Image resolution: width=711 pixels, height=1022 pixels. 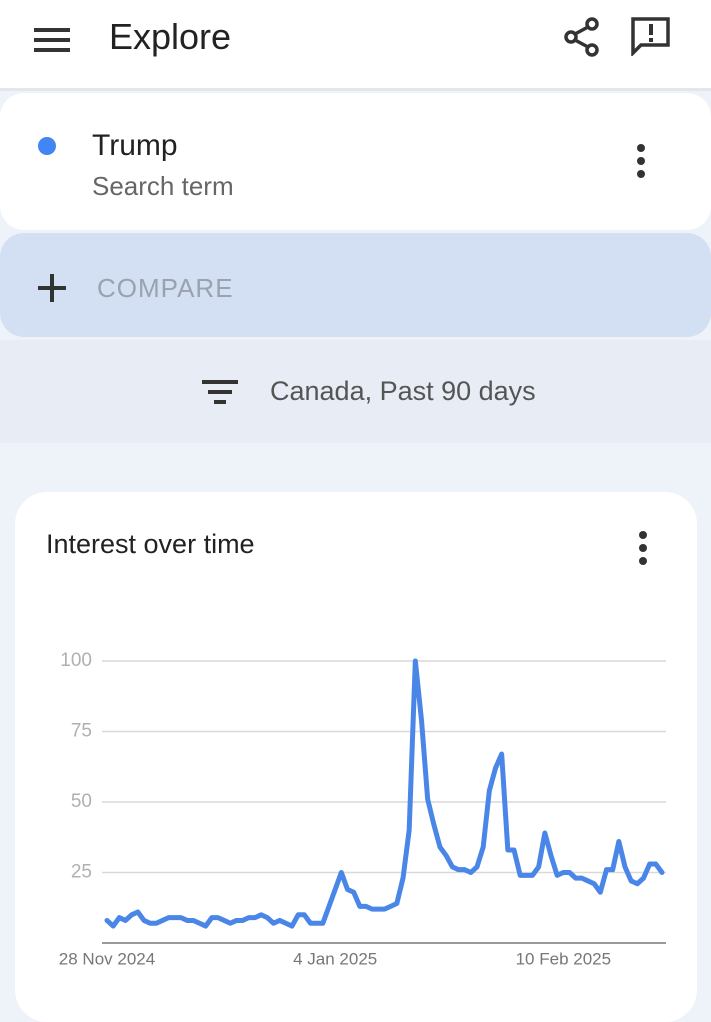 What do you see at coordinates (355, 285) in the screenshot?
I see `compare-button: COMPARE` at bounding box center [355, 285].